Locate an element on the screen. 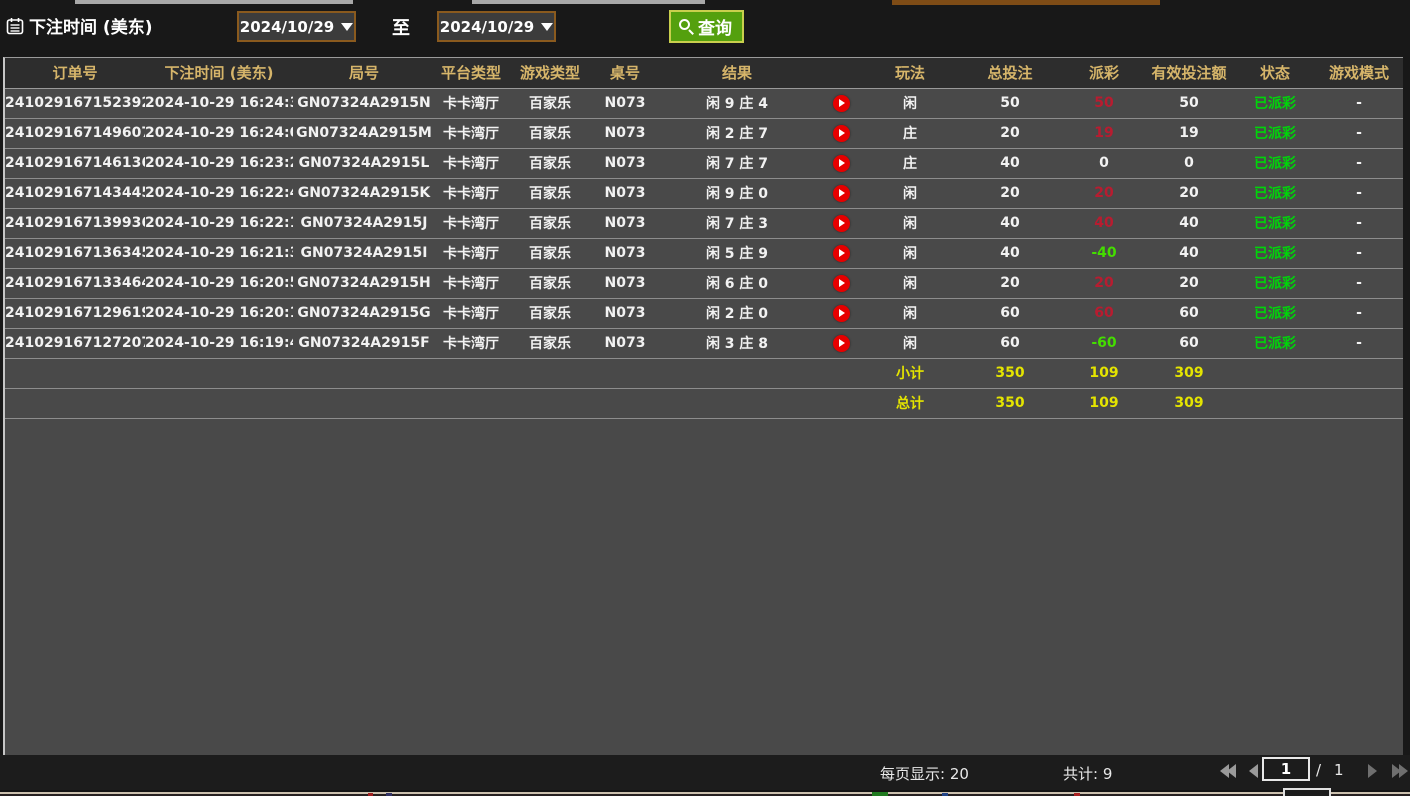 This screenshot has height=796, width=1410. column-header: 游戏模式 is located at coordinates (1359, 73).